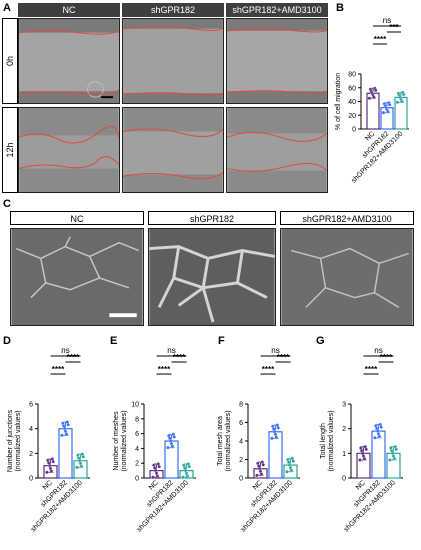 The width and height of the screenshot is (421, 550). Describe the element at coordinates (323, 441) in the screenshot. I see `y-axis-label: Total length` at that location.